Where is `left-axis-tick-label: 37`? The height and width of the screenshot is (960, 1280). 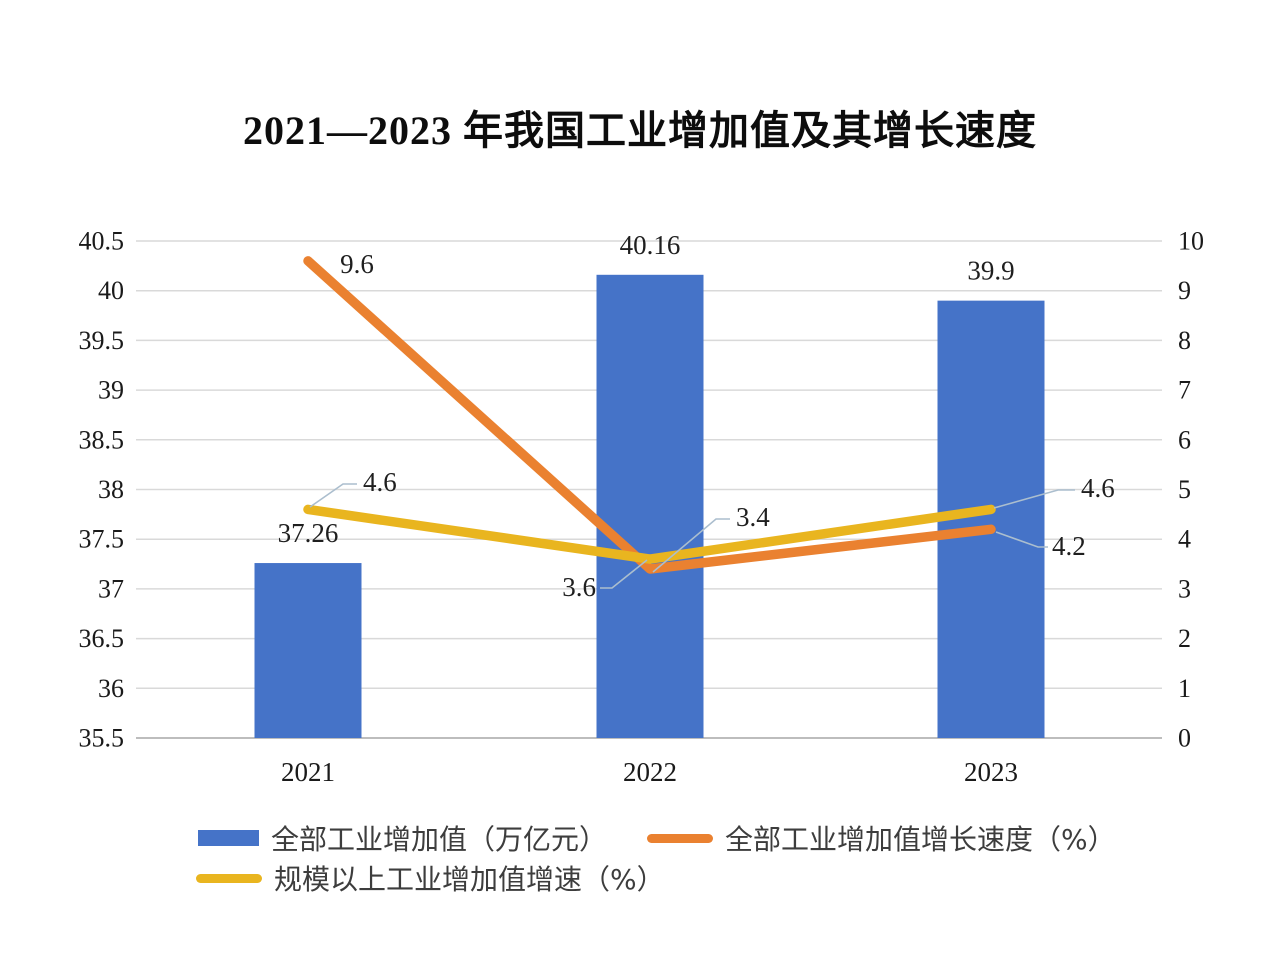 left-axis-tick-label: 37 is located at coordinates (111, 588).